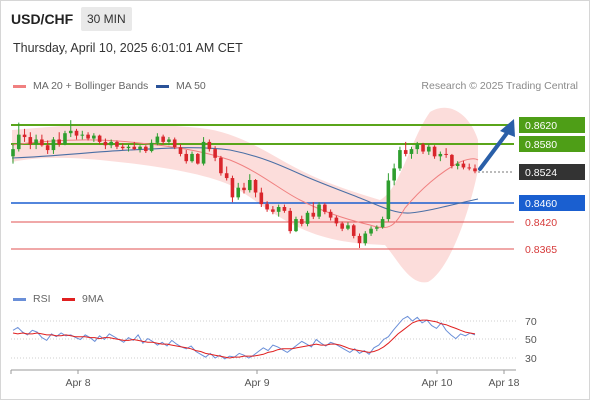  What do you see at coordinates (504, 383) in the screenshot?
I see `x-label-apr18: Apr 18` at bounding box center [504, 383].